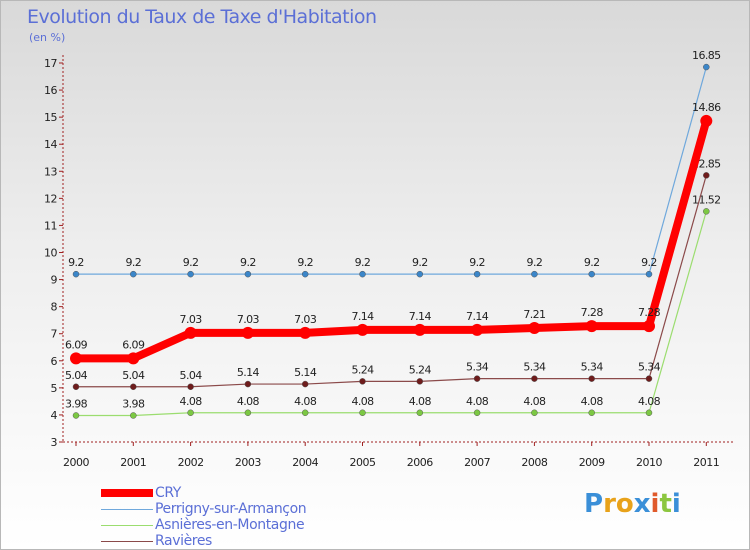 The width and height of the screenshot is (750, 550). I want to click on logo-letter: P, so click(594, 504).